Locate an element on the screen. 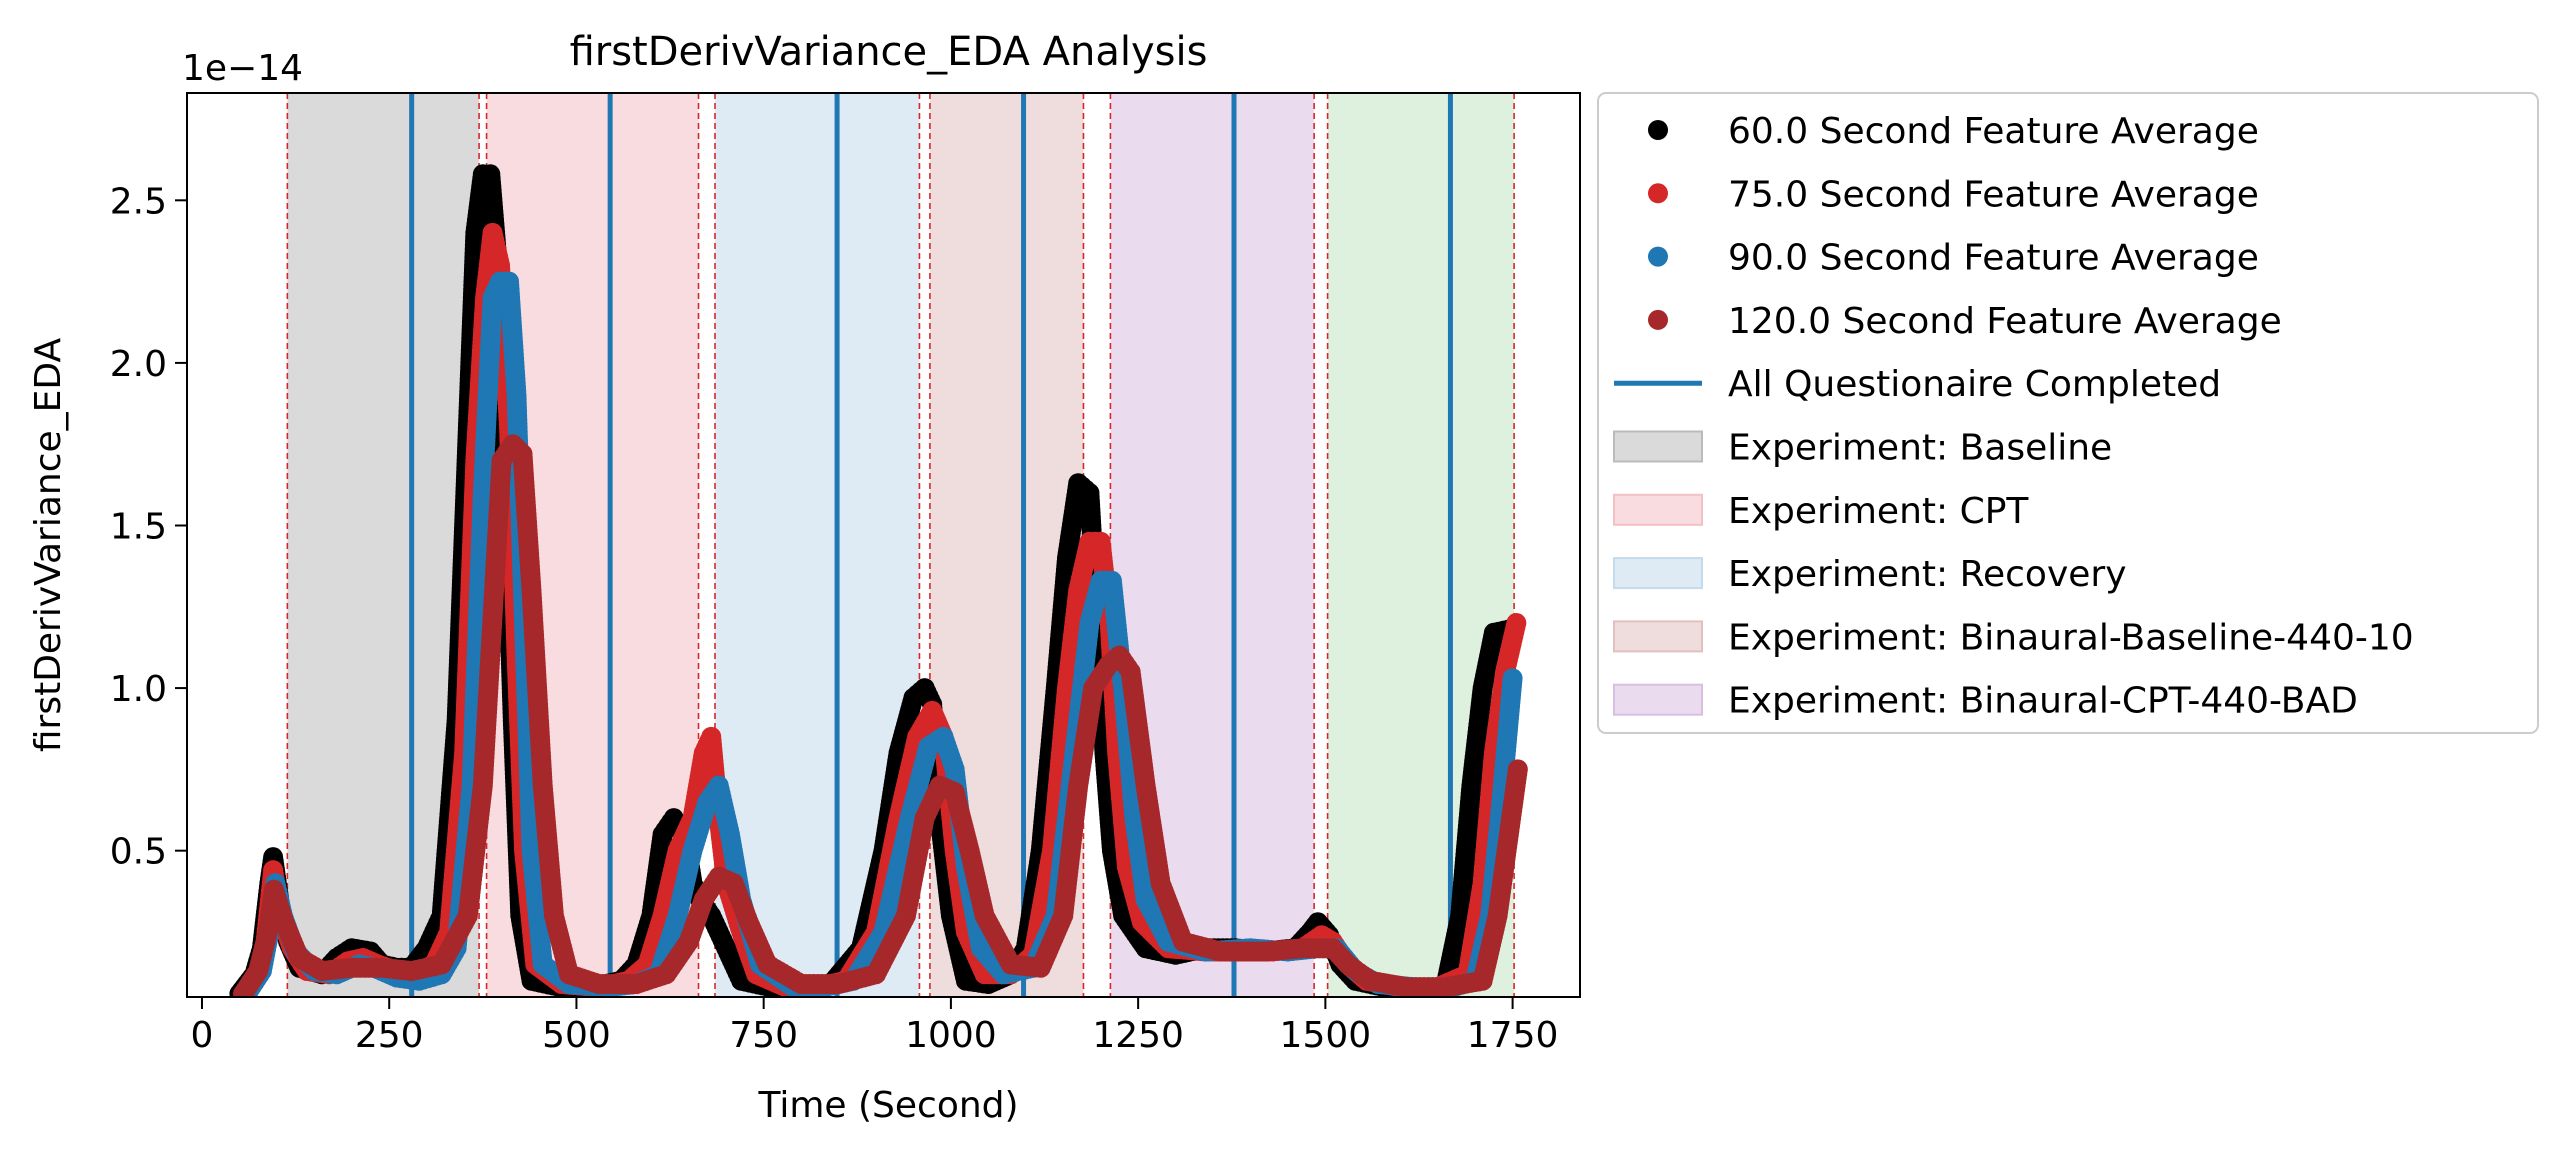 This screenshot has height=1158, width=2569. y-axis-ticks: 0.5 1.0 1.5 2.0 2.5 is located at coordinates (148, 527).